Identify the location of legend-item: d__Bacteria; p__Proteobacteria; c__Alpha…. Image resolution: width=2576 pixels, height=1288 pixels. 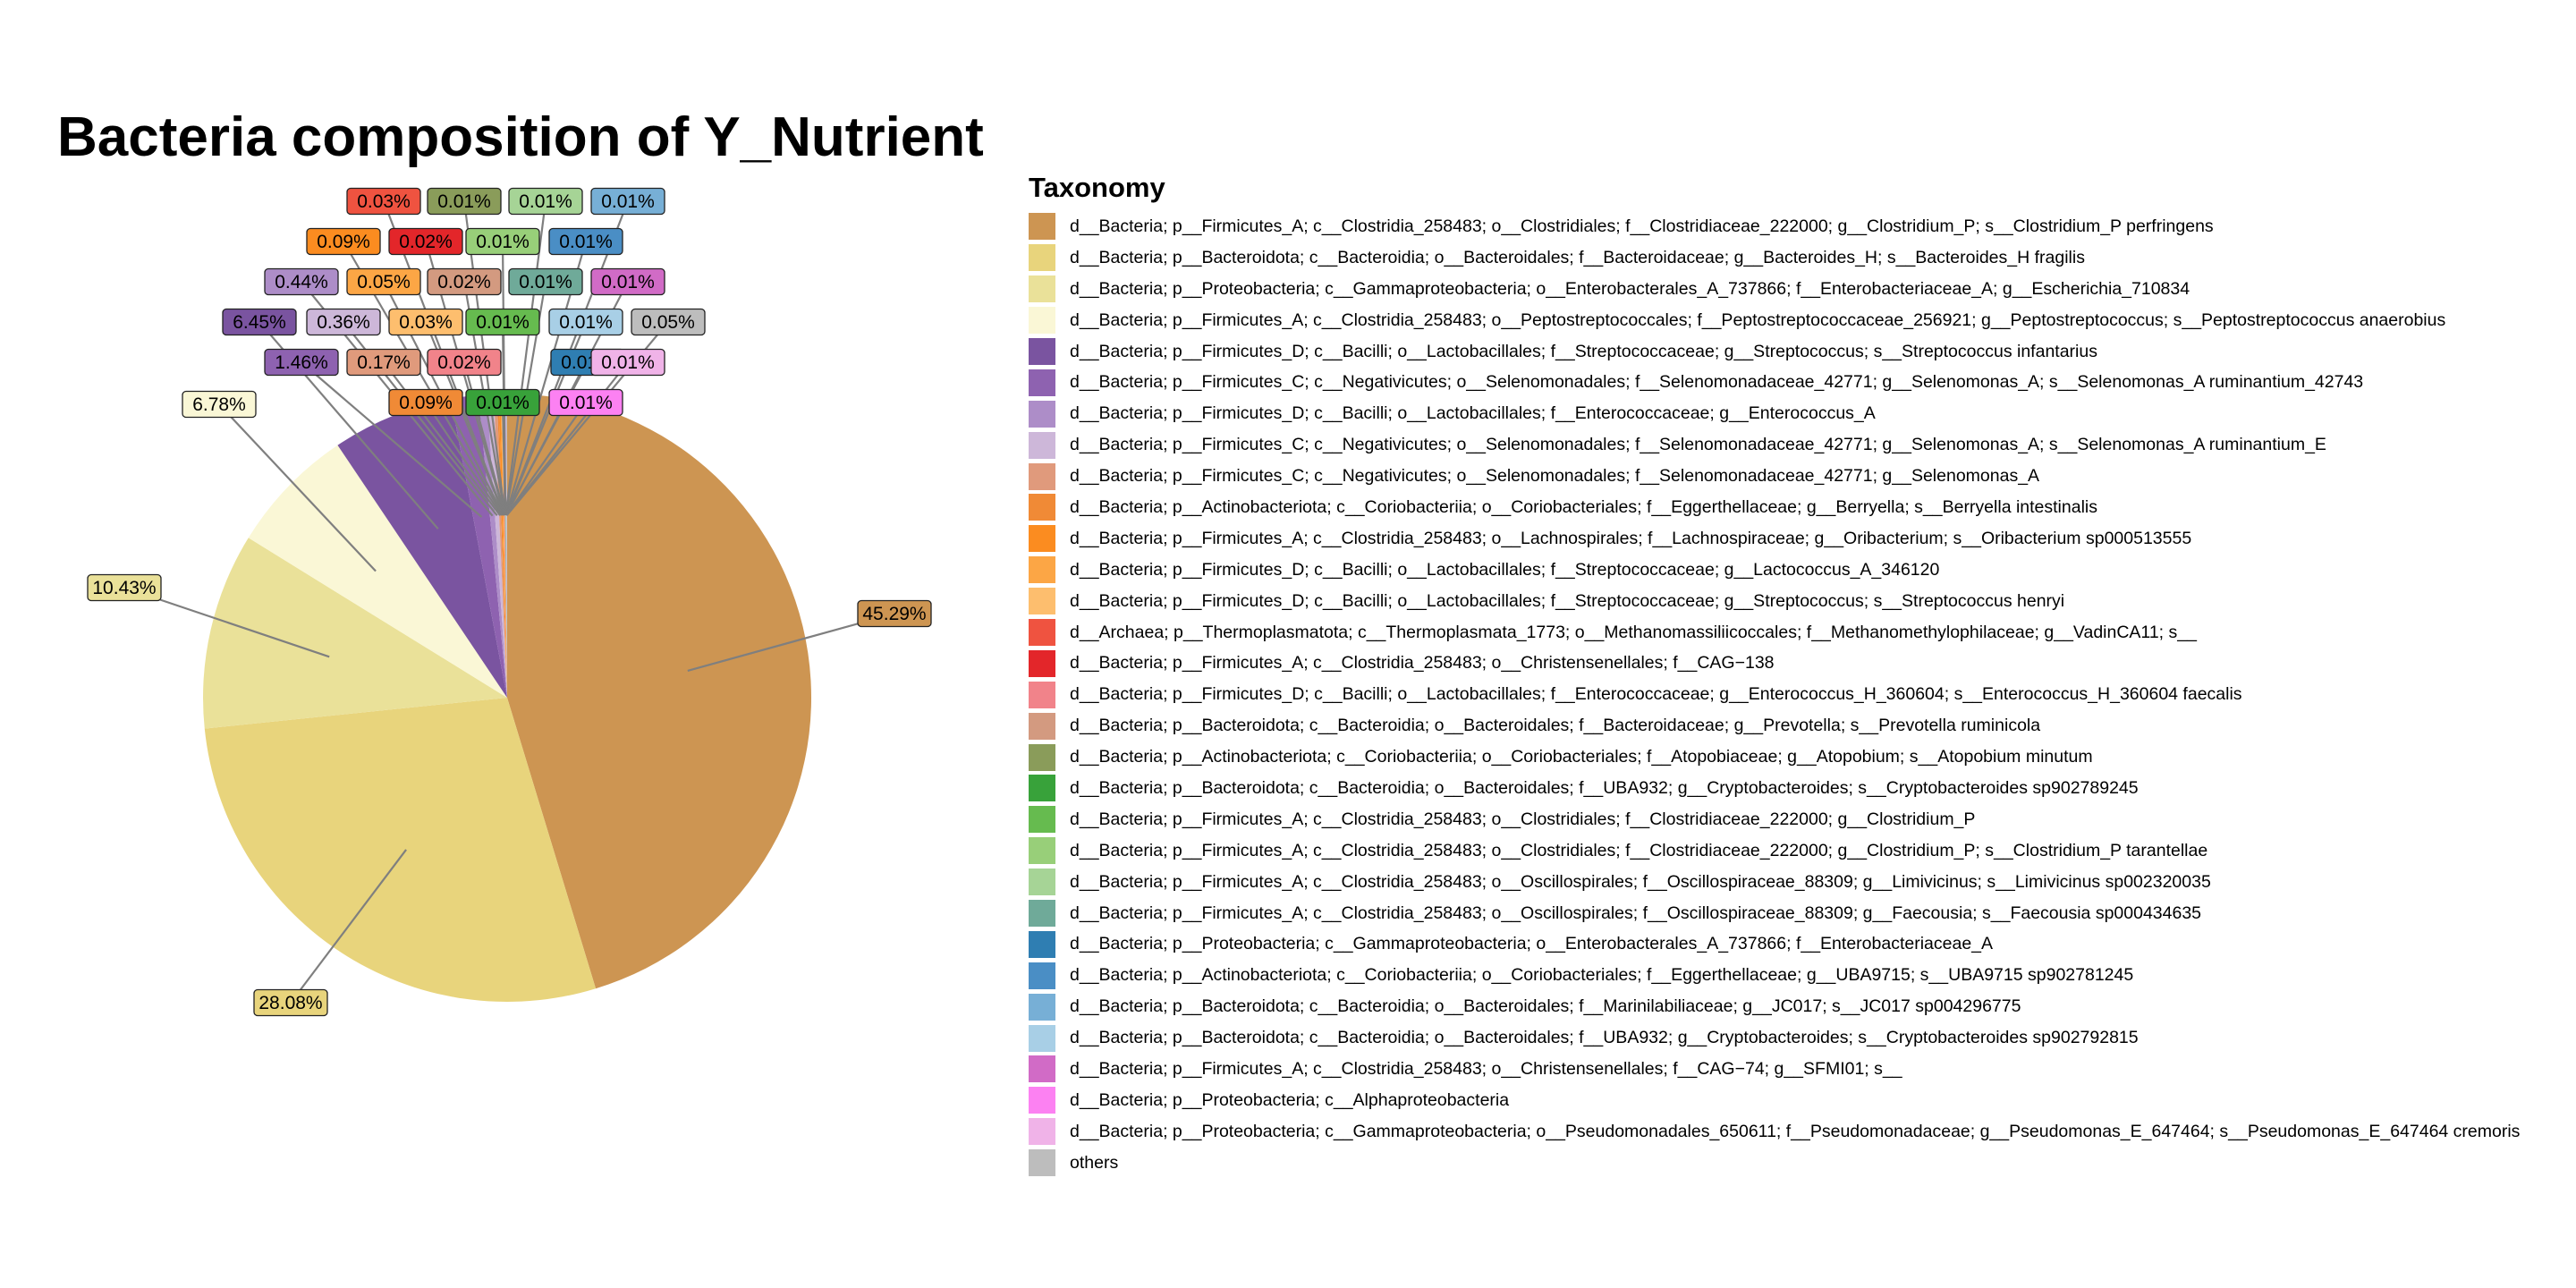
(1774, 1100).